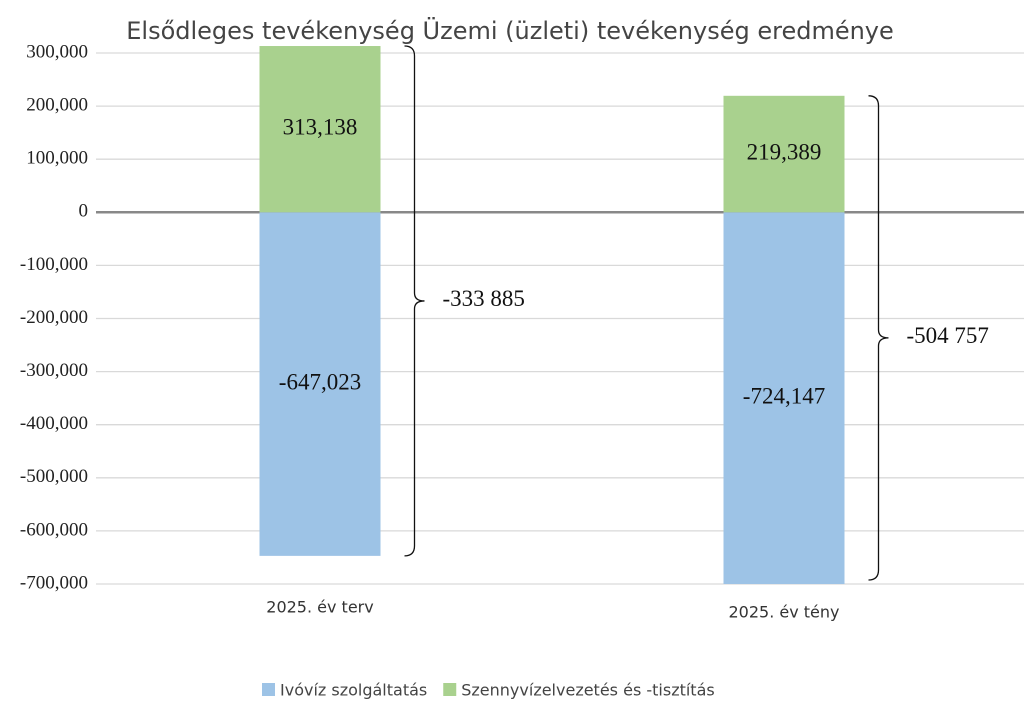 This screenshot has height=709, width=1024. What do you see at coordinates (353, 690) in the screenshot?
I see `legend-label: Ivóvíz szolgáltatás` at bounding box center [353, 690].